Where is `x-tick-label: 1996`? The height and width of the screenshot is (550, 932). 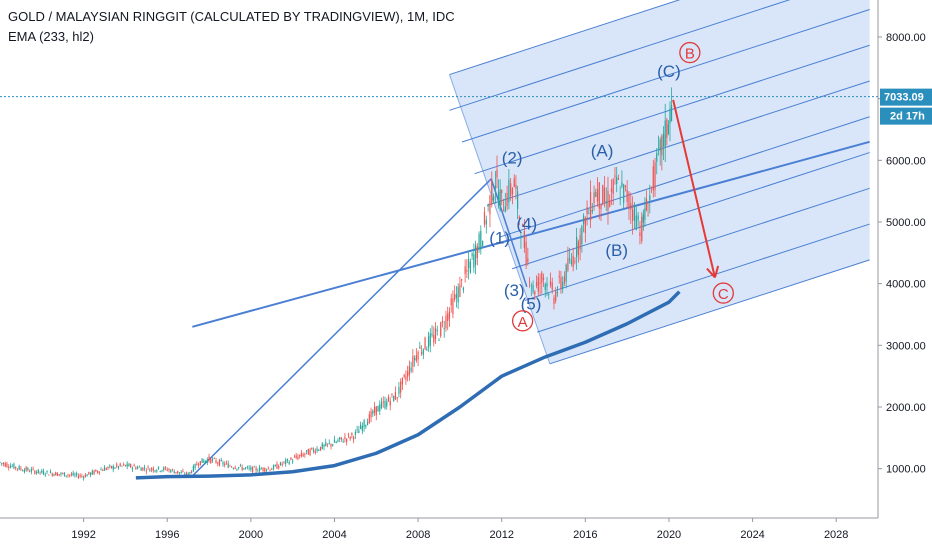 x-tick-label: 1996 is located at coordinates (167, 535).